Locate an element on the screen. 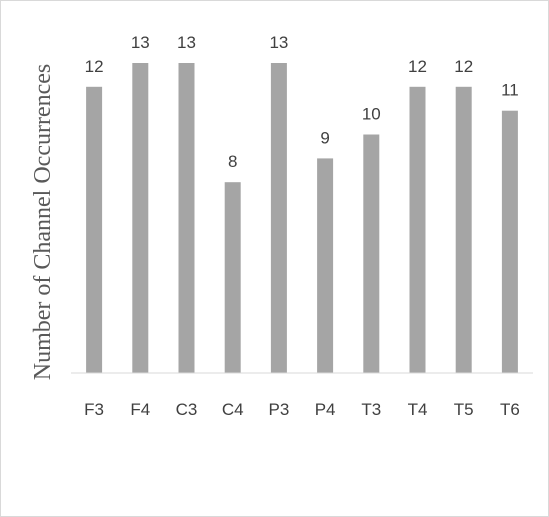  value-label-t6: 11 is located at coordinates (510, 90).